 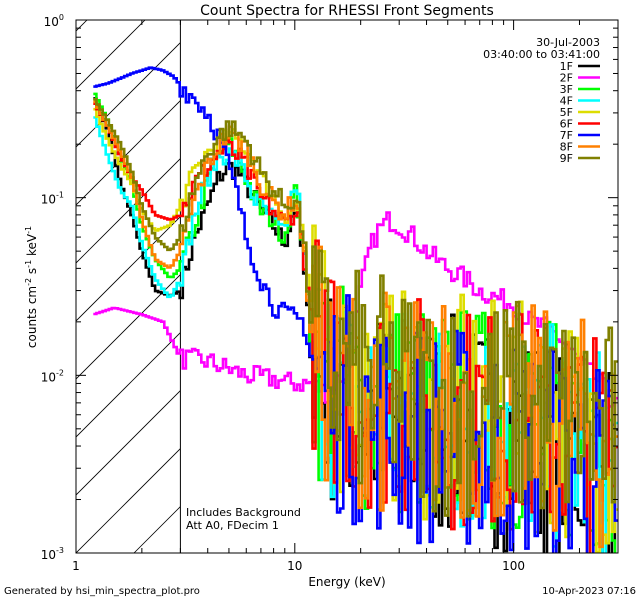 What do you see at coordinates (54, 21) in the screenshot?
I see `y-tick-label: 10⁰` at bounding box center [54, 21].